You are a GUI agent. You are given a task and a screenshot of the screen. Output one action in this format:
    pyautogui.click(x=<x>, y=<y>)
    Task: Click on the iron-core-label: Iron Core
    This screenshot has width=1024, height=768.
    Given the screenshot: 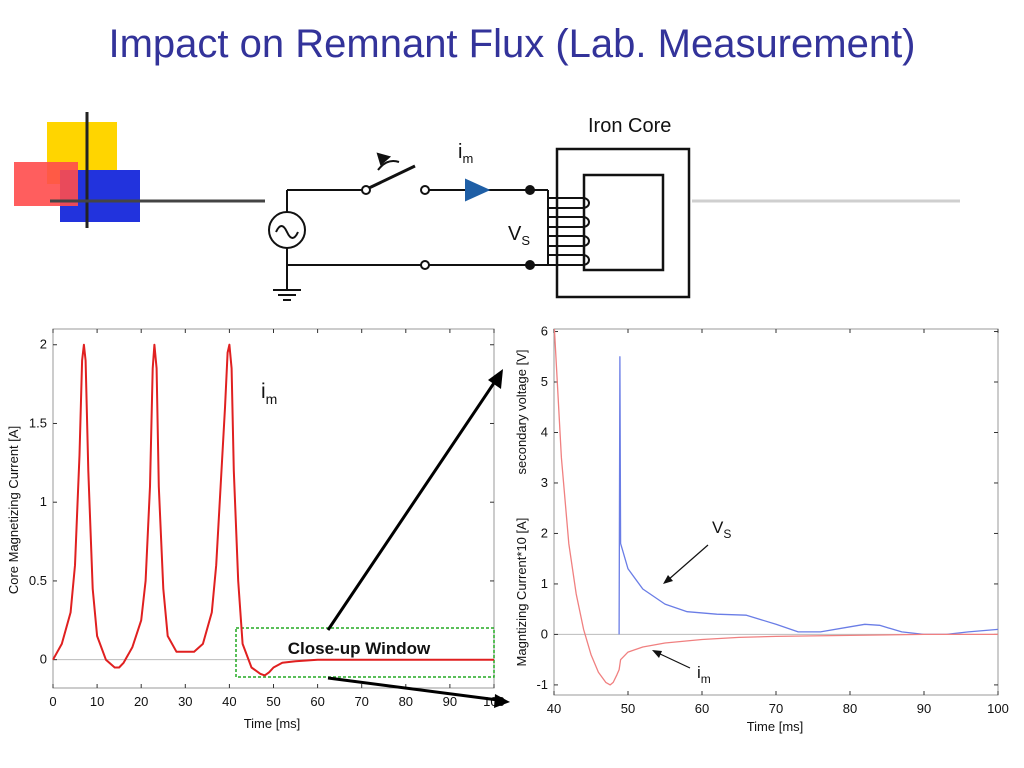 What is the action you would take?
    pyautogui.click(x=629, y=126)
    